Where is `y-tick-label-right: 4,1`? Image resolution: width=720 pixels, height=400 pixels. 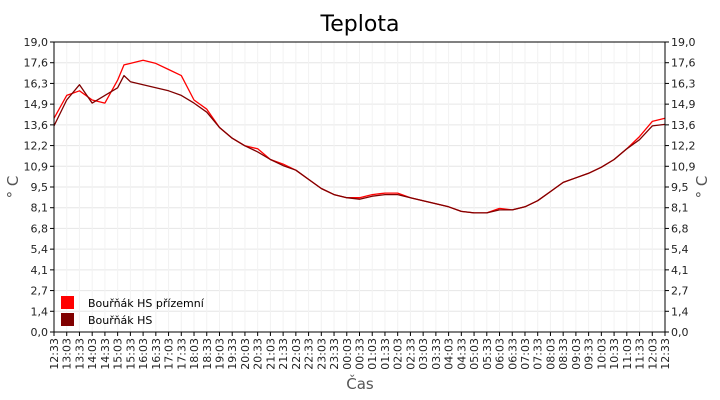 y-tick-label-right: 4,1 is located at coordinates (680, 270).